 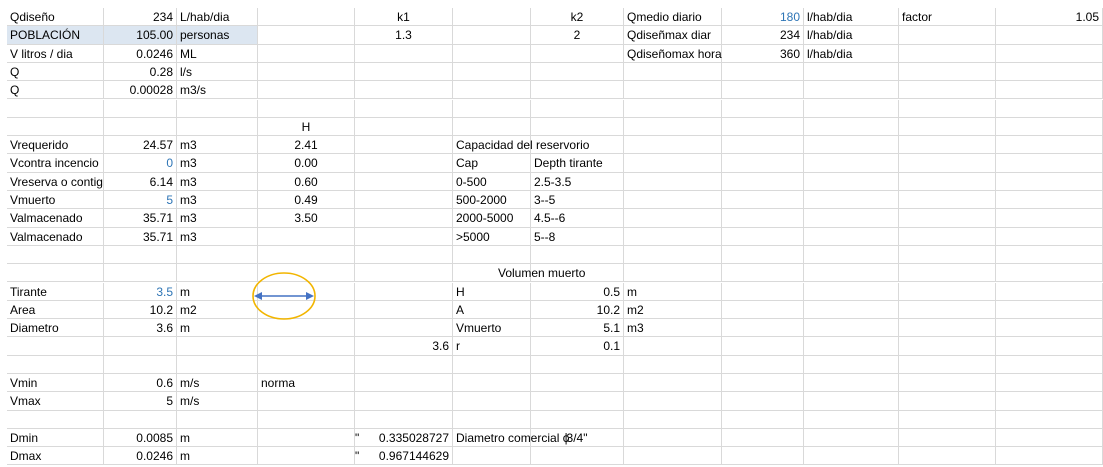 What do you see at coordinates (55, 456) in the screenshot?
I see `cell-r25-a: Dmax` at bounding box center [55, 456].